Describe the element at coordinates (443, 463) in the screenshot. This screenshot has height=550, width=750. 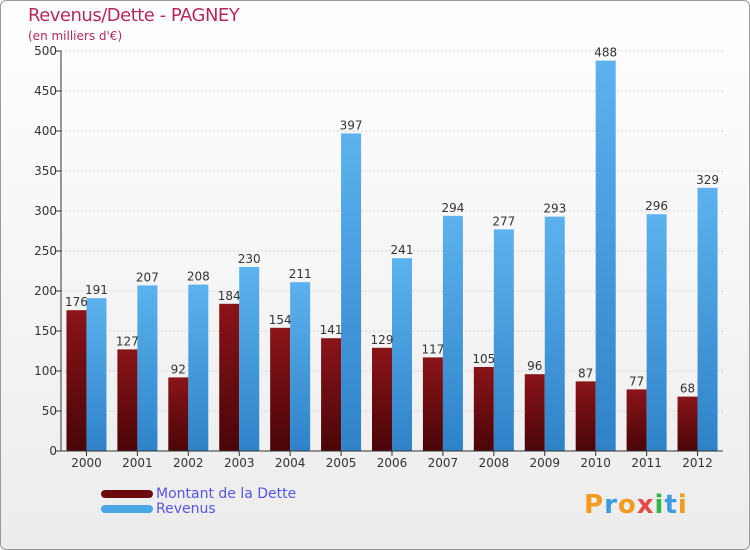
I see `x-tick-label: 2007` at that location.